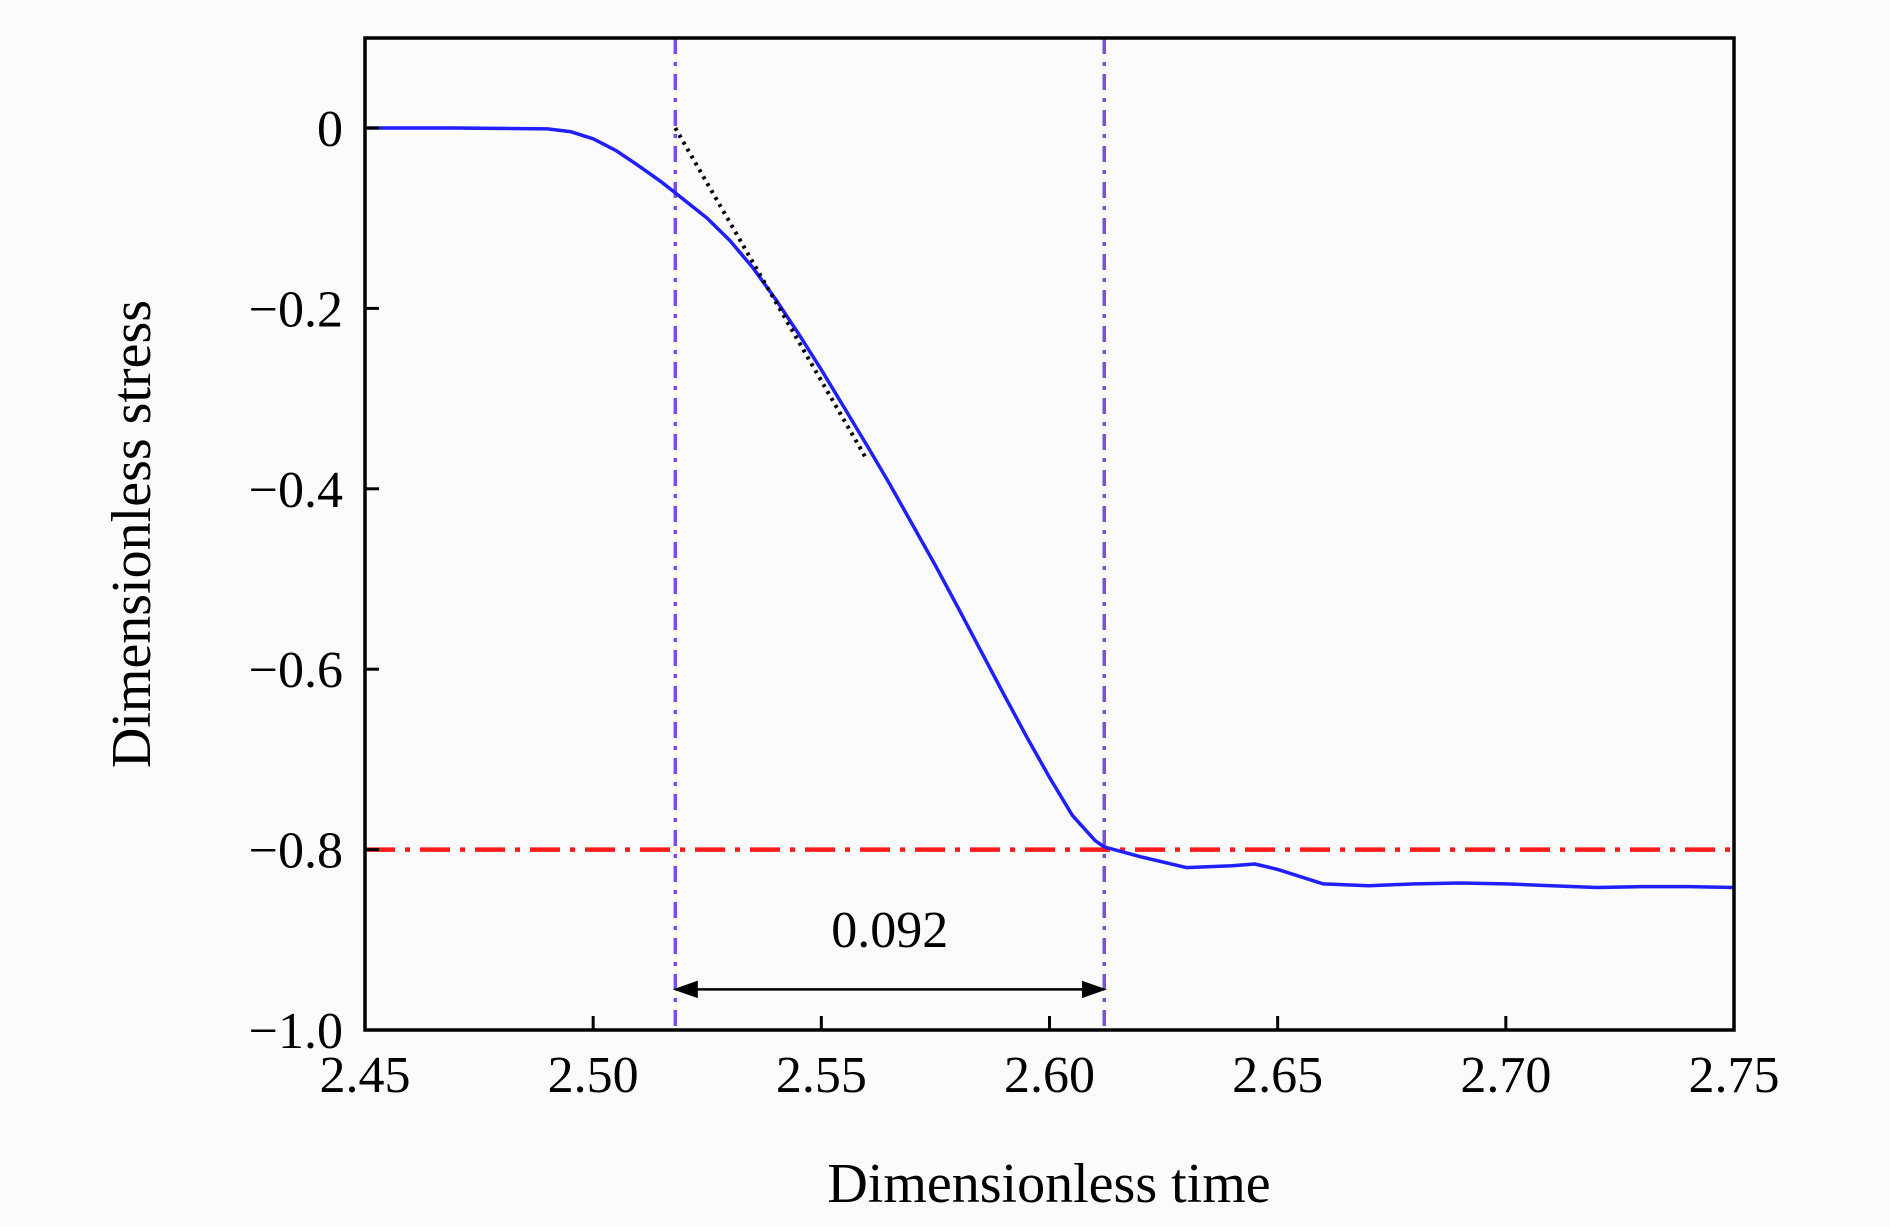 Image resolution: width=1890 pixels, height=1227 pixels. Describe the element at coordinates (330, 129) in the screenshot. I see `y-tick-label: 0` at that location.